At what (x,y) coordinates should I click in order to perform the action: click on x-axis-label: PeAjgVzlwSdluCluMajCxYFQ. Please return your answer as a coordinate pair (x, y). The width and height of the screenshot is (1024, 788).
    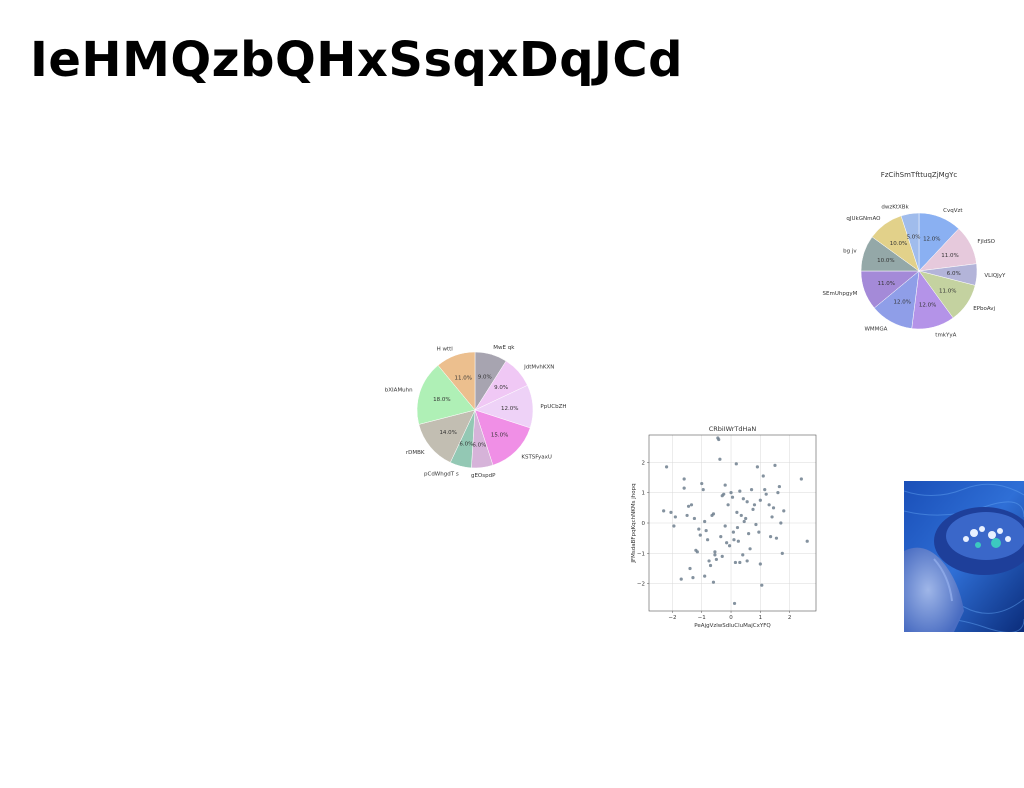
    Looking at the image, I should click on (732, 626).